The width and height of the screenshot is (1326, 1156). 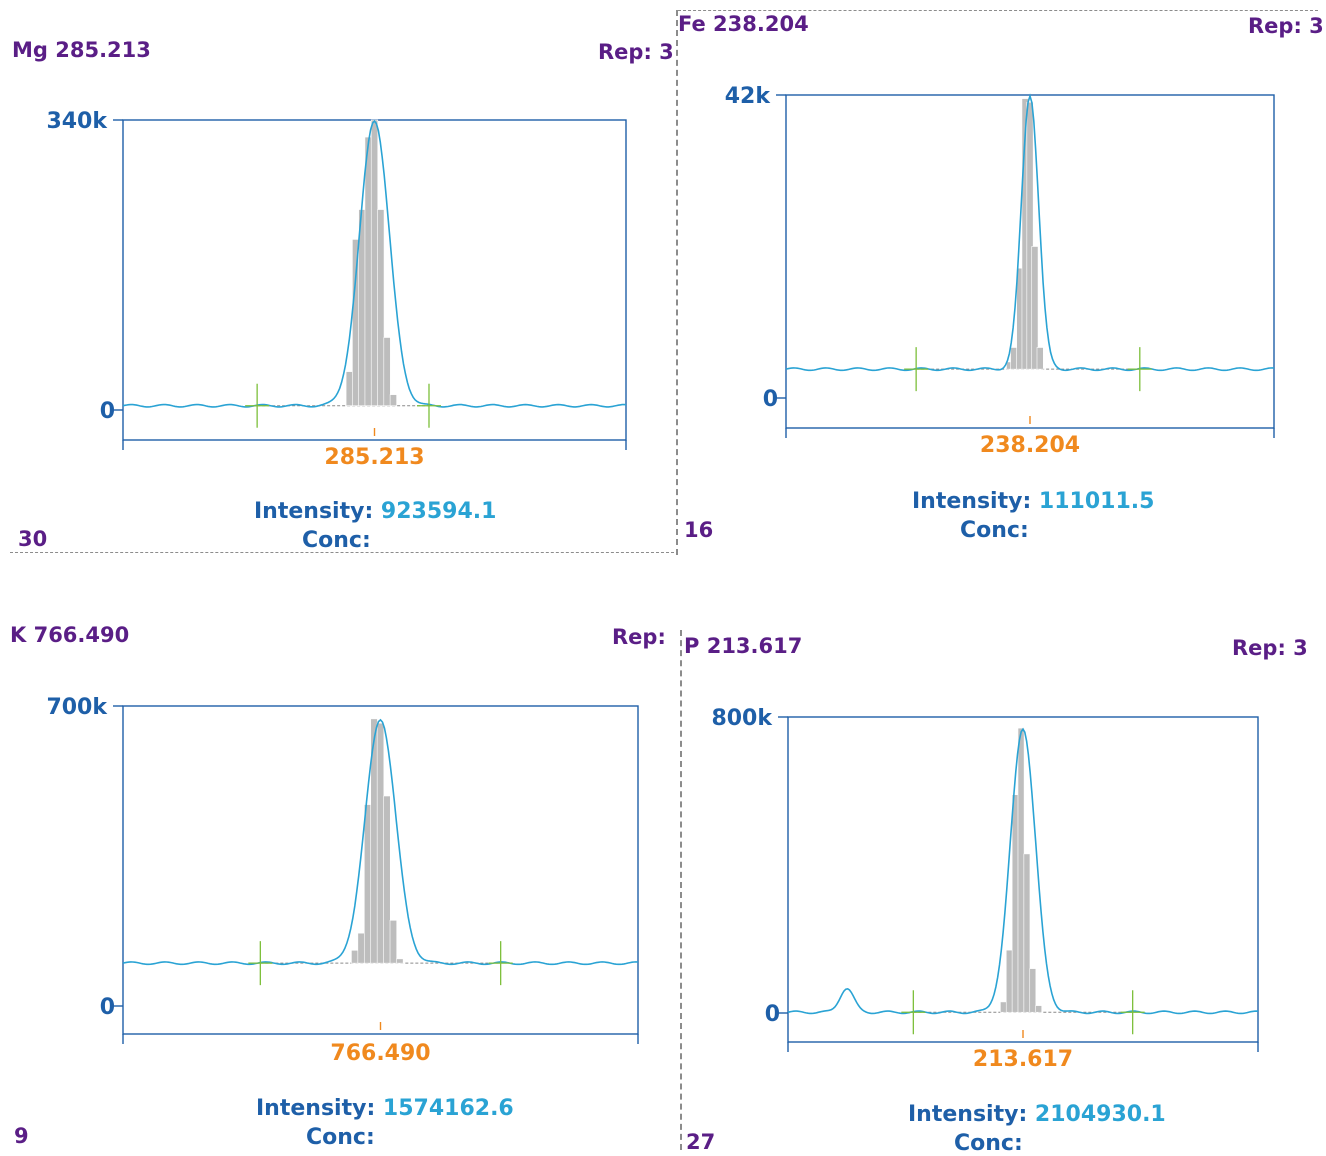 I want to click on vertical-divider, so click(x=677, y=282).